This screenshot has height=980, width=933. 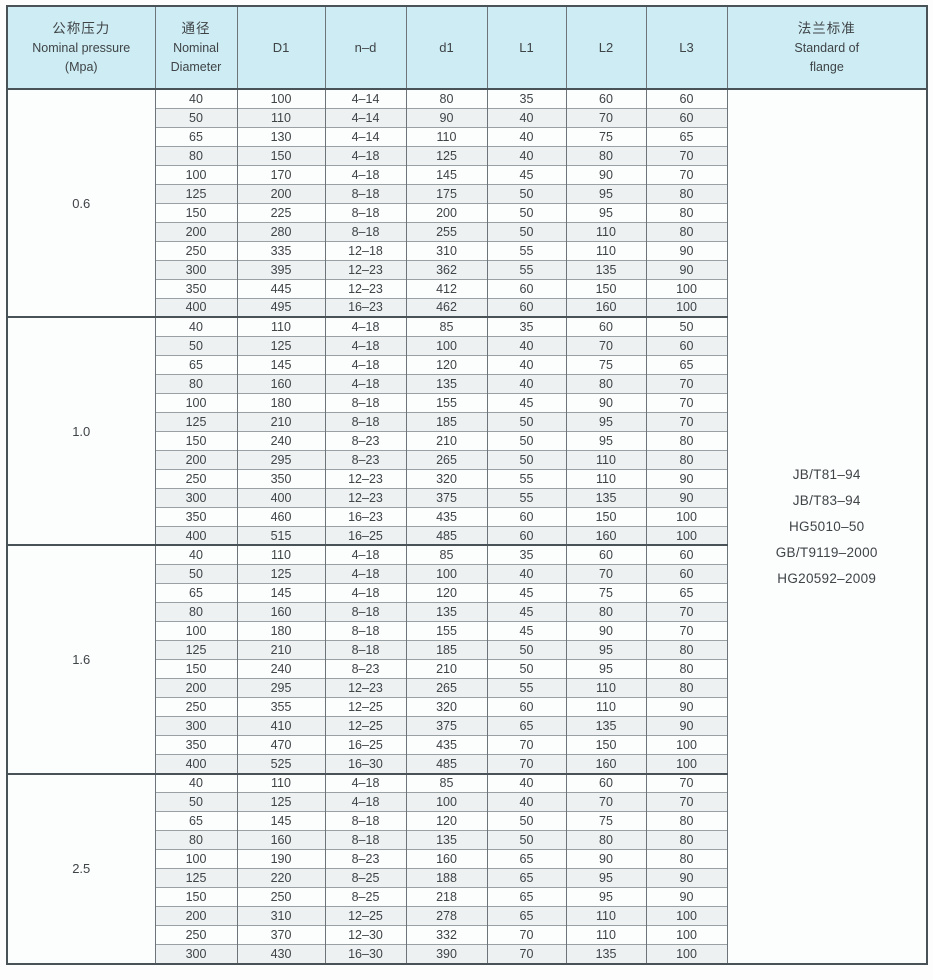 I want to click on table-row: 125 210 8–18 185 50 95 80, so click(x=467, y=649).